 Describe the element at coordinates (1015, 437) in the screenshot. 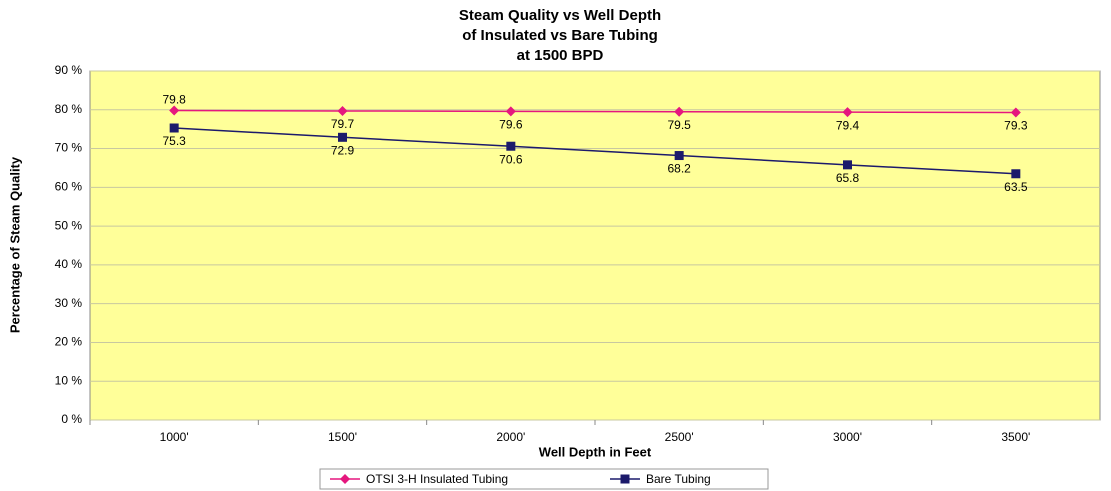

I see `x-tick-label: 3500'` at that location.